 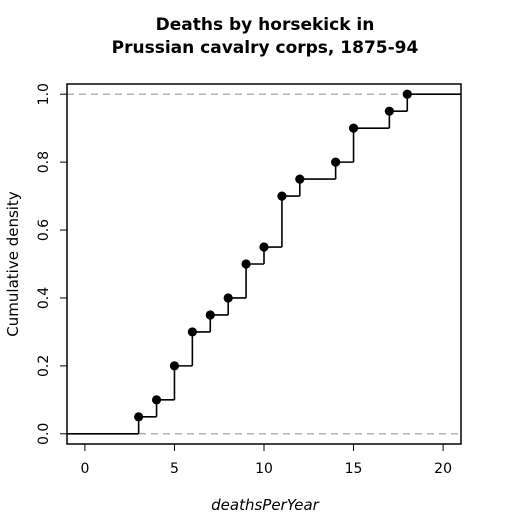 What do you see at coordinates (13, 264) in the screenshot?
I see `y-axis-label: Cumulative density` at bounding box center [13, 264].